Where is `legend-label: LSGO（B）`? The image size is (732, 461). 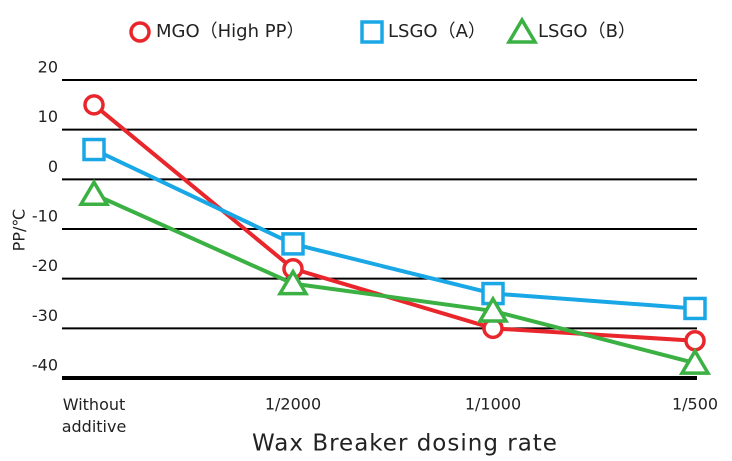 legend-label: LSGO（B） is located at coordinates (587, 31).